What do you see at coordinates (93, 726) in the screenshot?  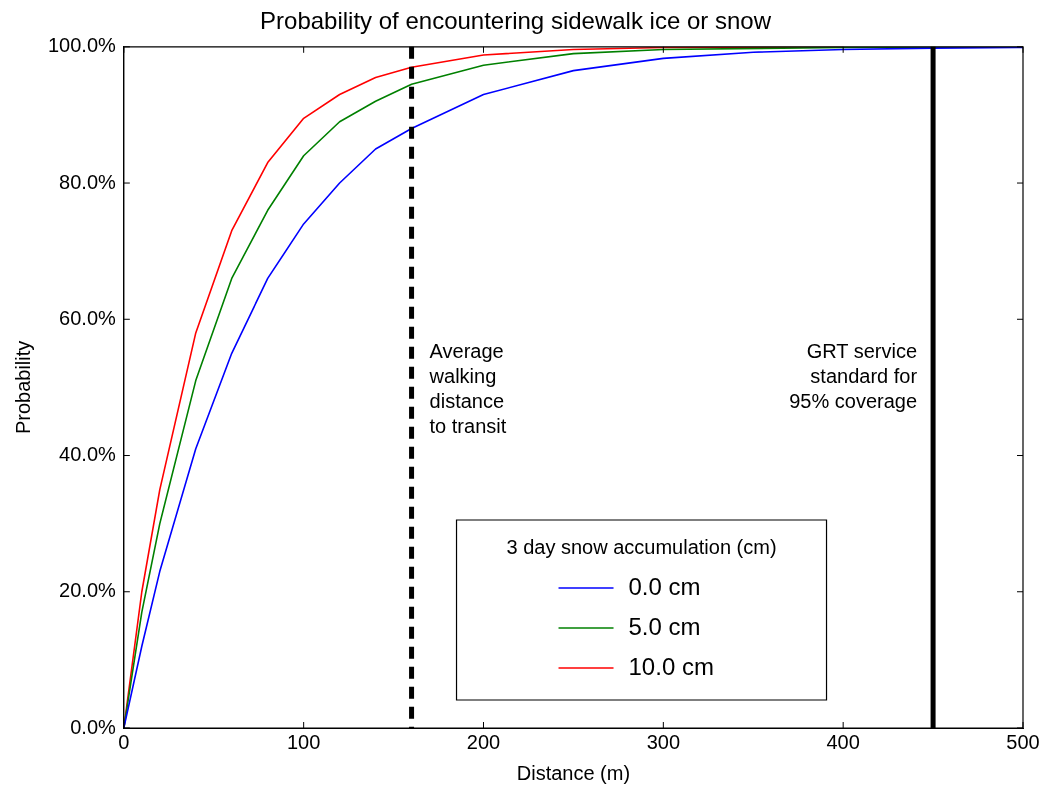 I see `y-tick-label: 0.0%` at bounding box center [93, 726].